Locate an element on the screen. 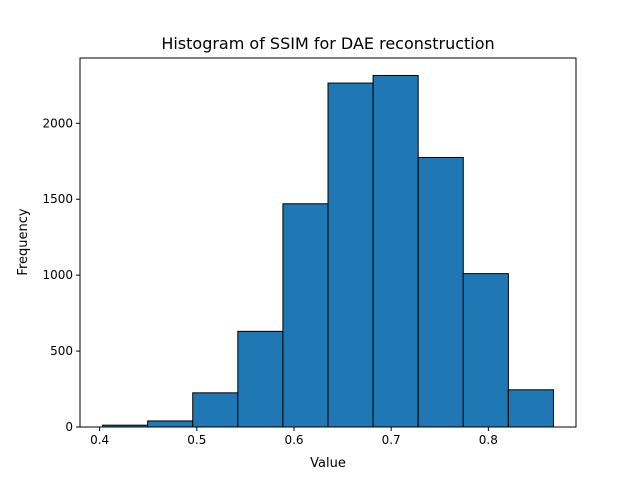 The width and height of the screenshot is (640, 480). x-tick-label: 0.5 is located at coordinates (196, 440).